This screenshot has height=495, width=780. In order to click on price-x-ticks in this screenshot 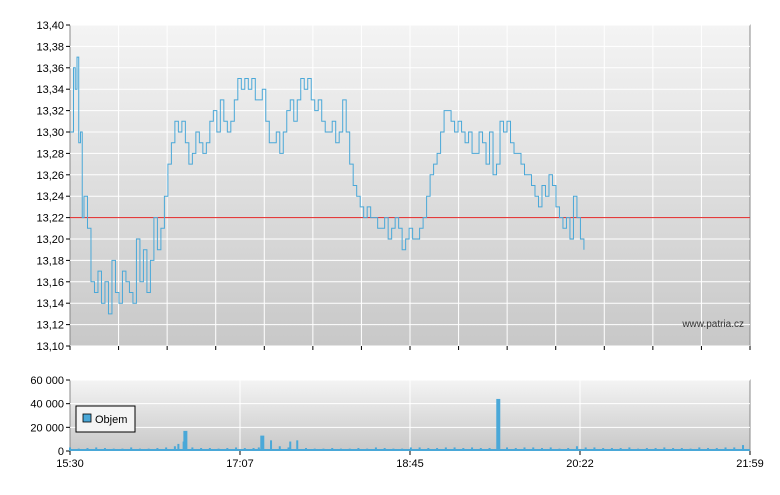, I will do `click(410, 348)`.